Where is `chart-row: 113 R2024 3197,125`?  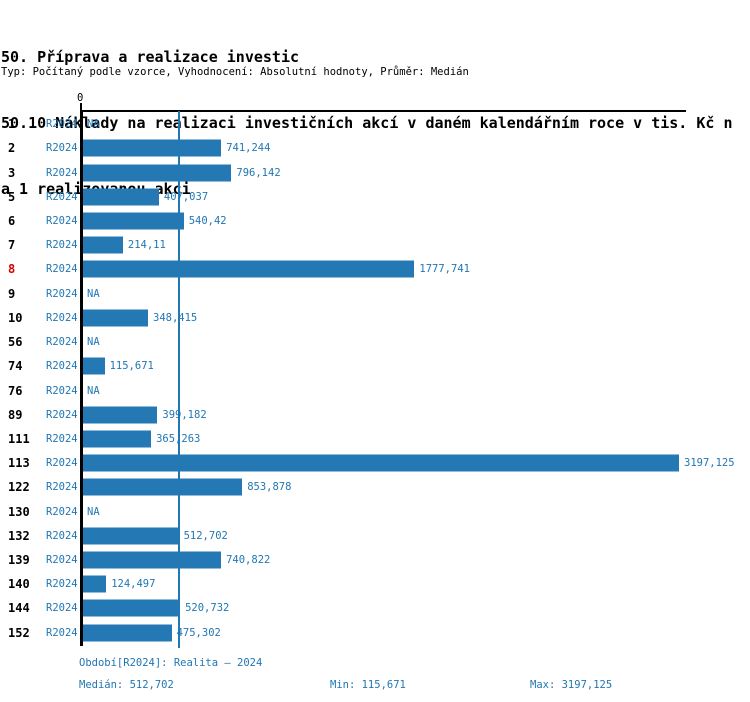
chart-row: 113 R2024 3197,125 is located at coordinates (375, 463).